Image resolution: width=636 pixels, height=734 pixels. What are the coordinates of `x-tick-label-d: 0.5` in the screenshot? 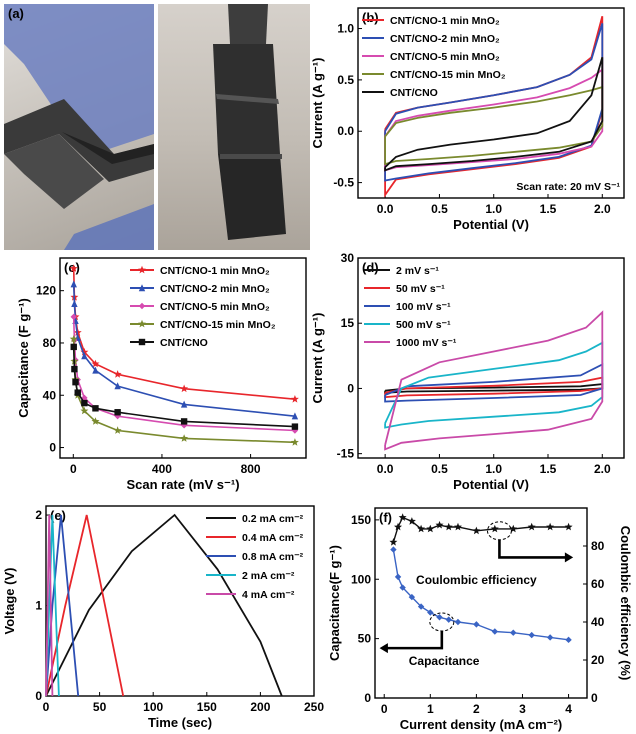 It's located at (439, 469).